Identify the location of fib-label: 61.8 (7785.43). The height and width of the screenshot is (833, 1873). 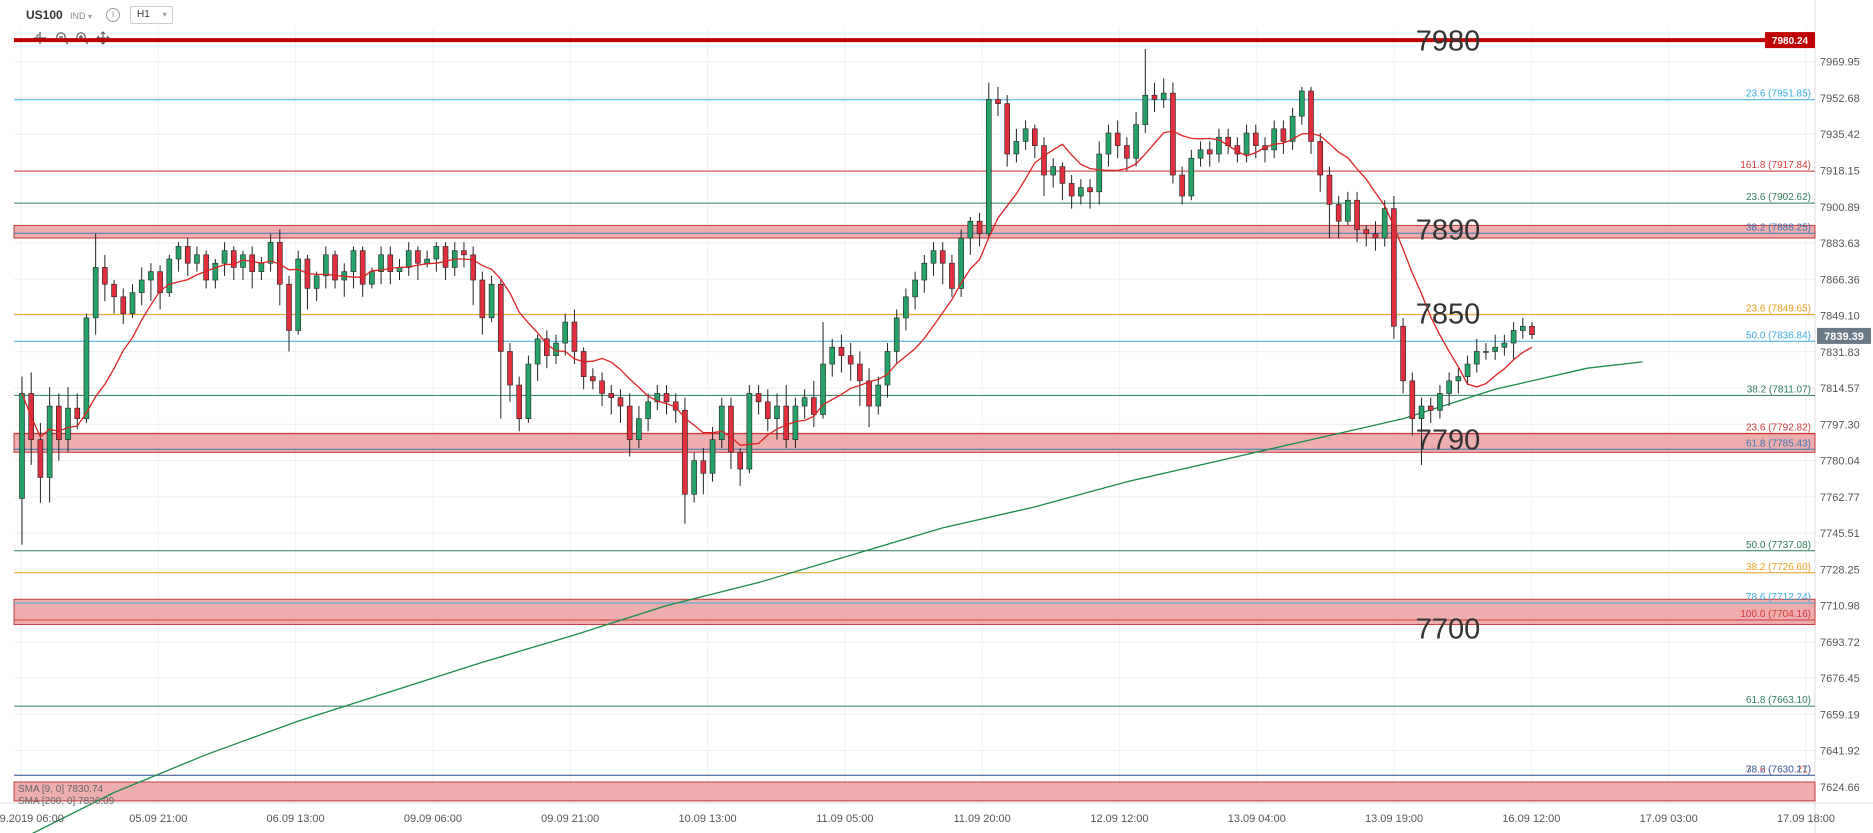
(1778, 443).